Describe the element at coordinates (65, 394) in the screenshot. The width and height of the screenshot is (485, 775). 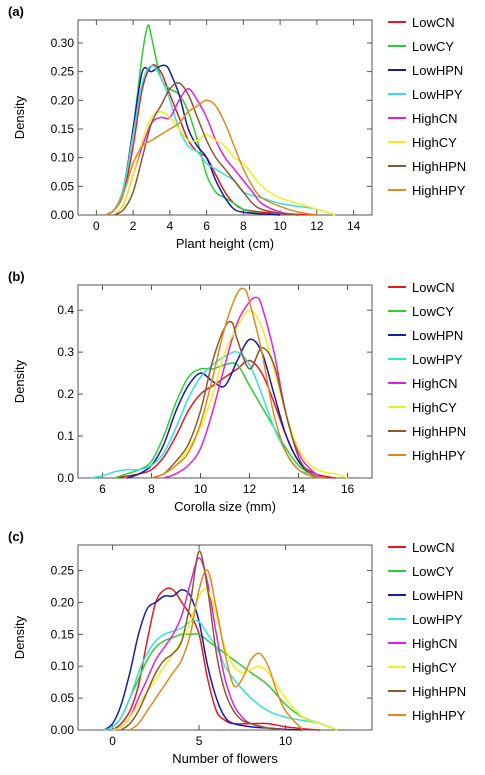
I see `y-tick-label: 0.2` at that location.